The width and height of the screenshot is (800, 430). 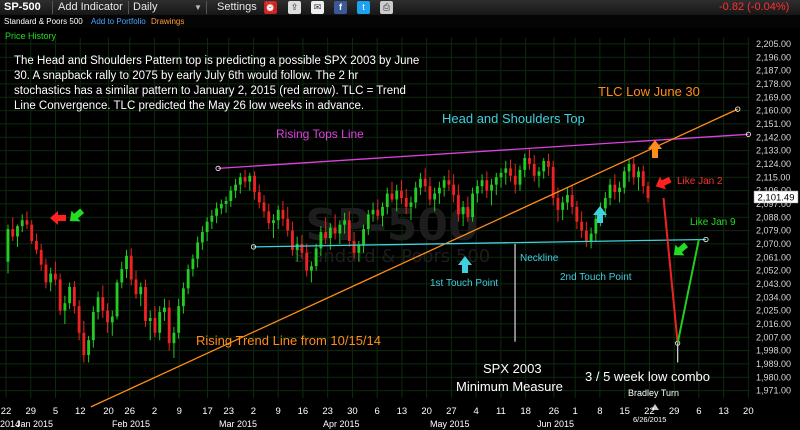 What do you see at coordinates (509, 386) in the screenshot?
I see `min-measure-label: Minimum Measure` at bounding box center [509, 386].